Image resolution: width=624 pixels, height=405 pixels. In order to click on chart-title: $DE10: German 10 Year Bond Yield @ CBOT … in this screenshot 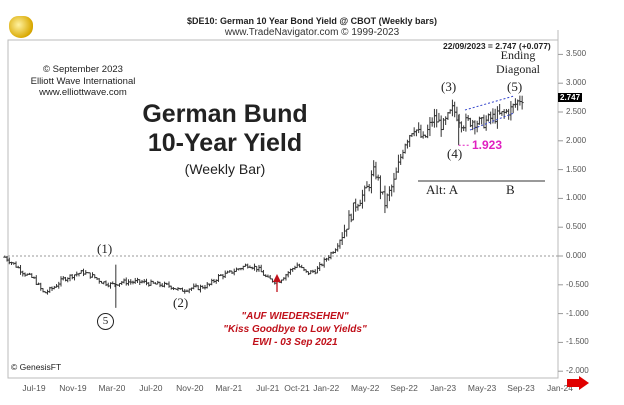, I will do `click(312, 21)`.